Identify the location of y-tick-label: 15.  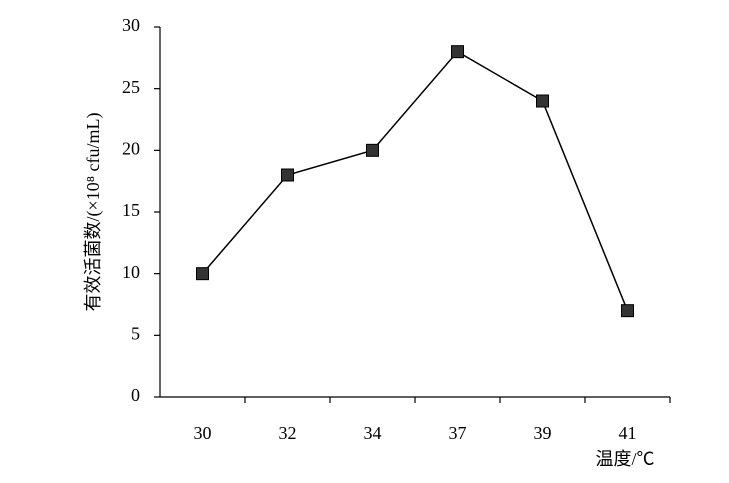
(131, 210).